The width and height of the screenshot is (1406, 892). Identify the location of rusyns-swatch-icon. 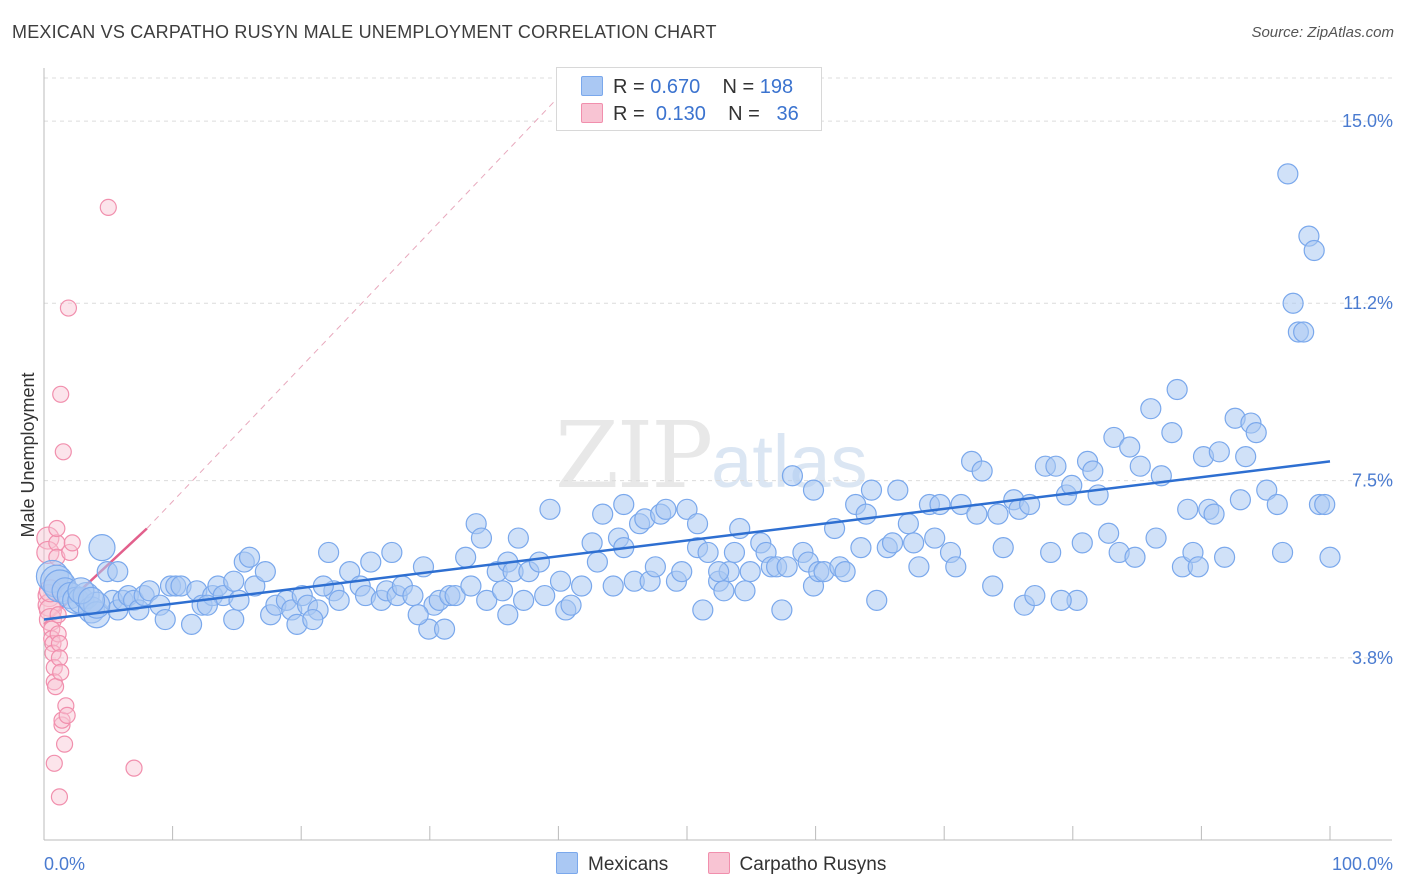
(592, 113).